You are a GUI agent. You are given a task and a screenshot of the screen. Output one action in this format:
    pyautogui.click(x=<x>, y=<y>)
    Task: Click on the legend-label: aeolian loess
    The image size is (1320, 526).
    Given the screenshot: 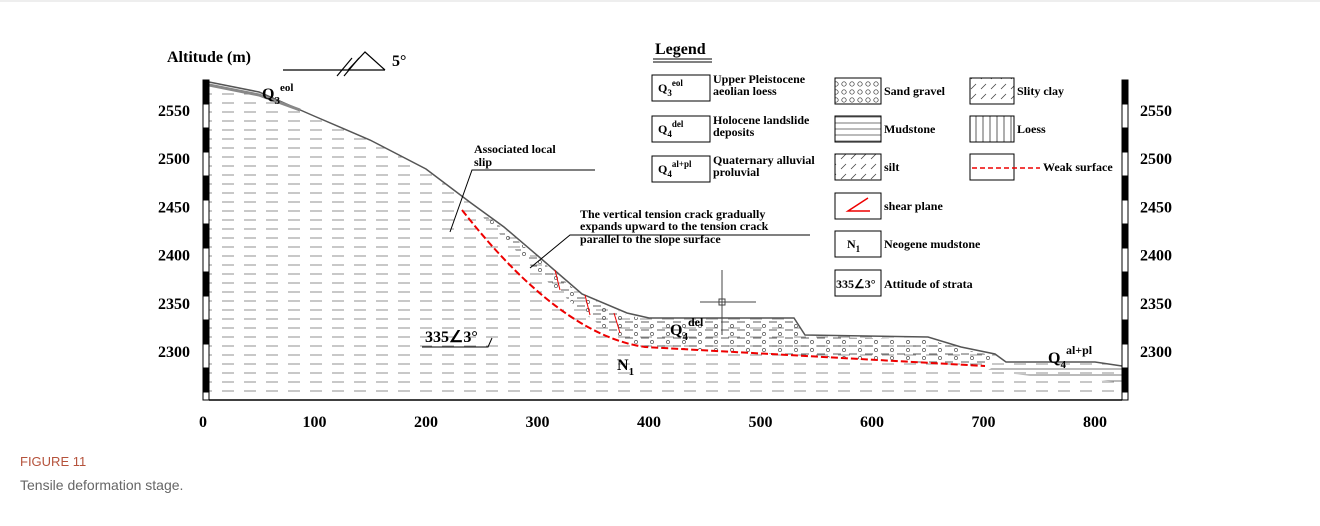 What is the action you would take?
    pyautogui.click(x=745, y=91)
    